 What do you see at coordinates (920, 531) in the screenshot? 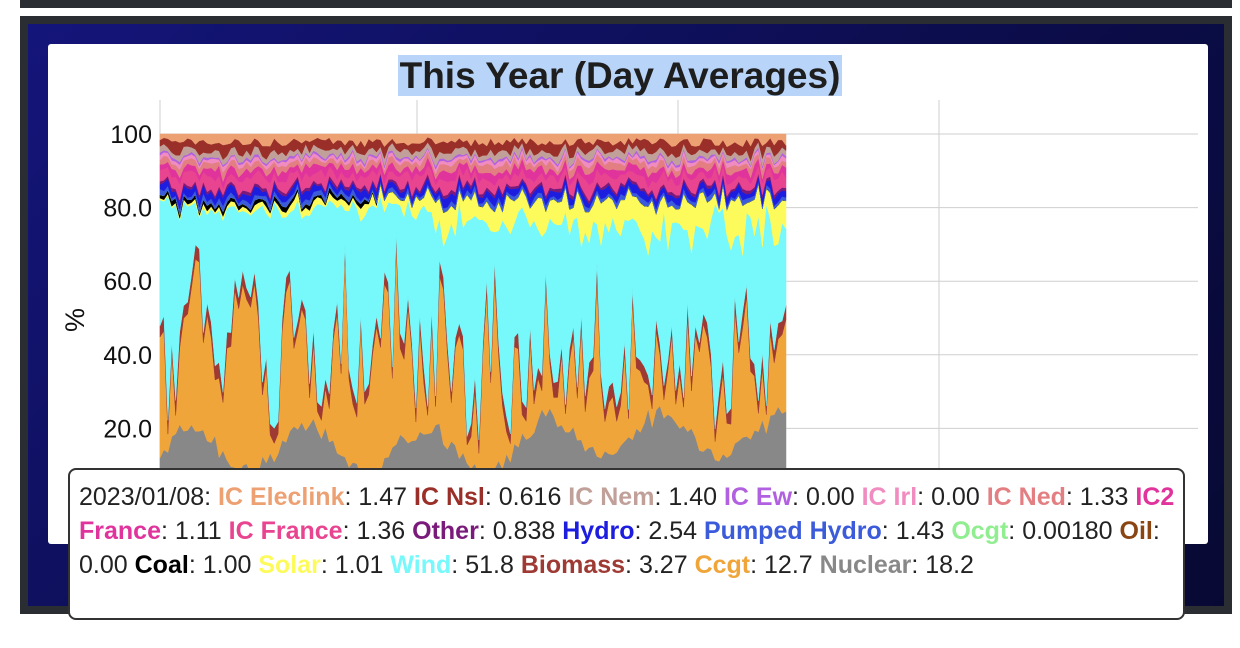
I see `tooltip-series-value: 1.43` at bounding box center [920, 531].